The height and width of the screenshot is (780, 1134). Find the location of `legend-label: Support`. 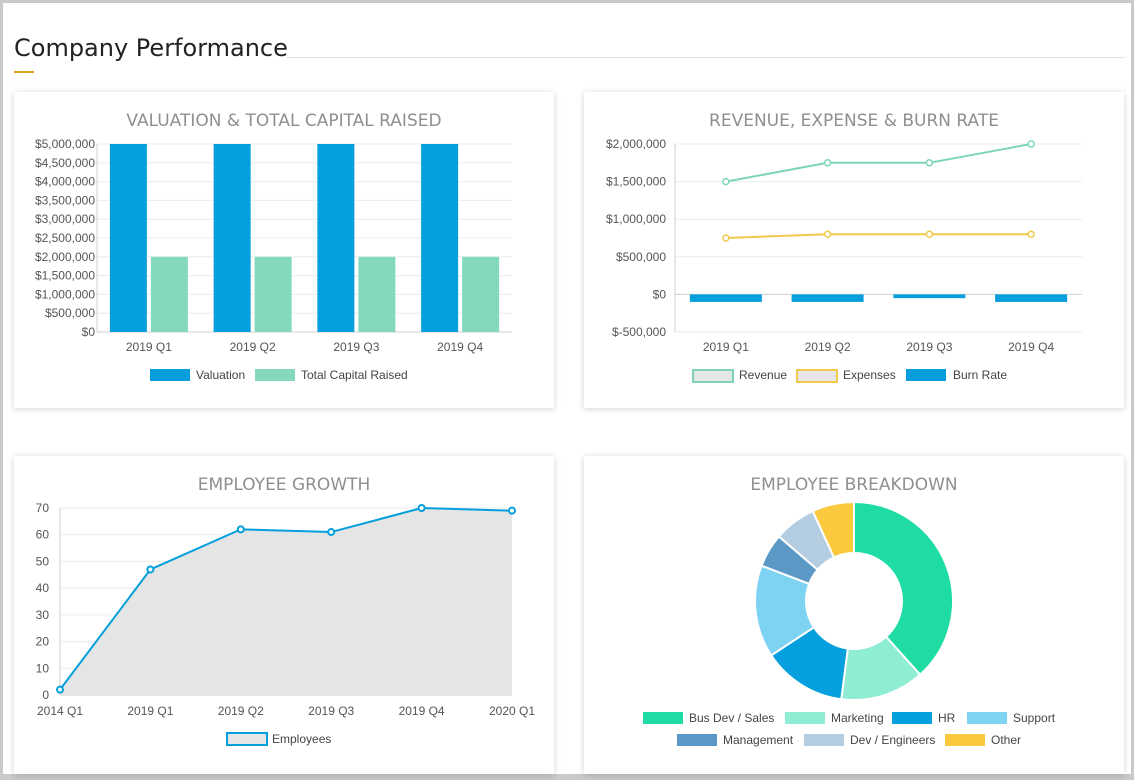

legend-label: Support is located at coordinates (1034, 718).